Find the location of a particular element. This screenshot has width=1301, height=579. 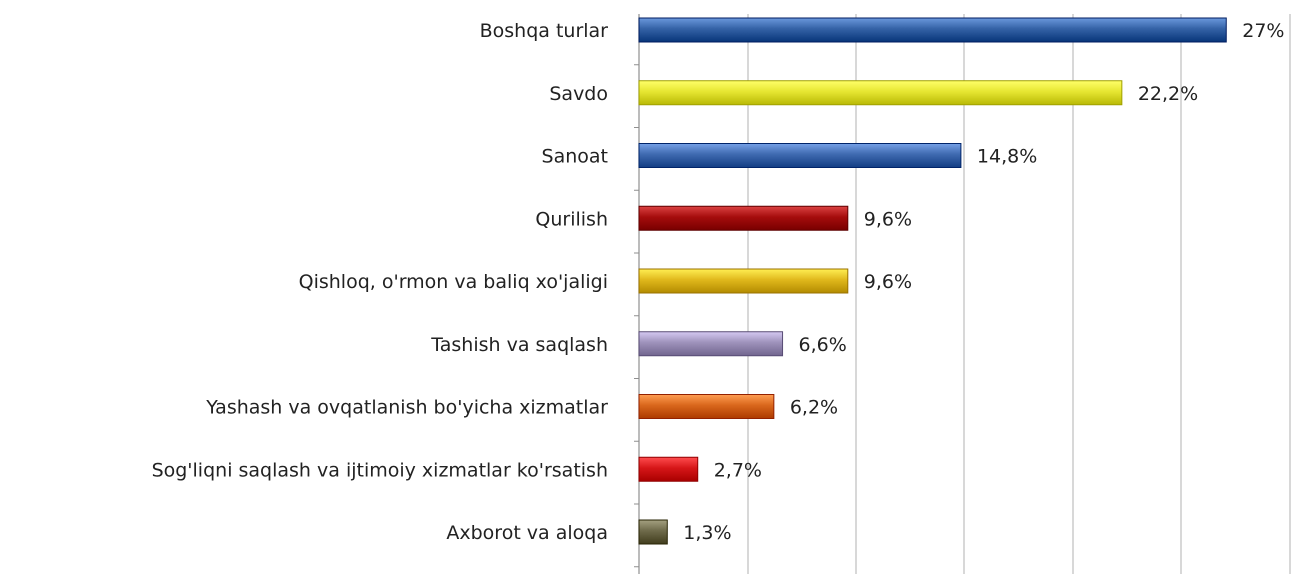

category-label: Boshqa turlar is located at coordinates (544, 31).